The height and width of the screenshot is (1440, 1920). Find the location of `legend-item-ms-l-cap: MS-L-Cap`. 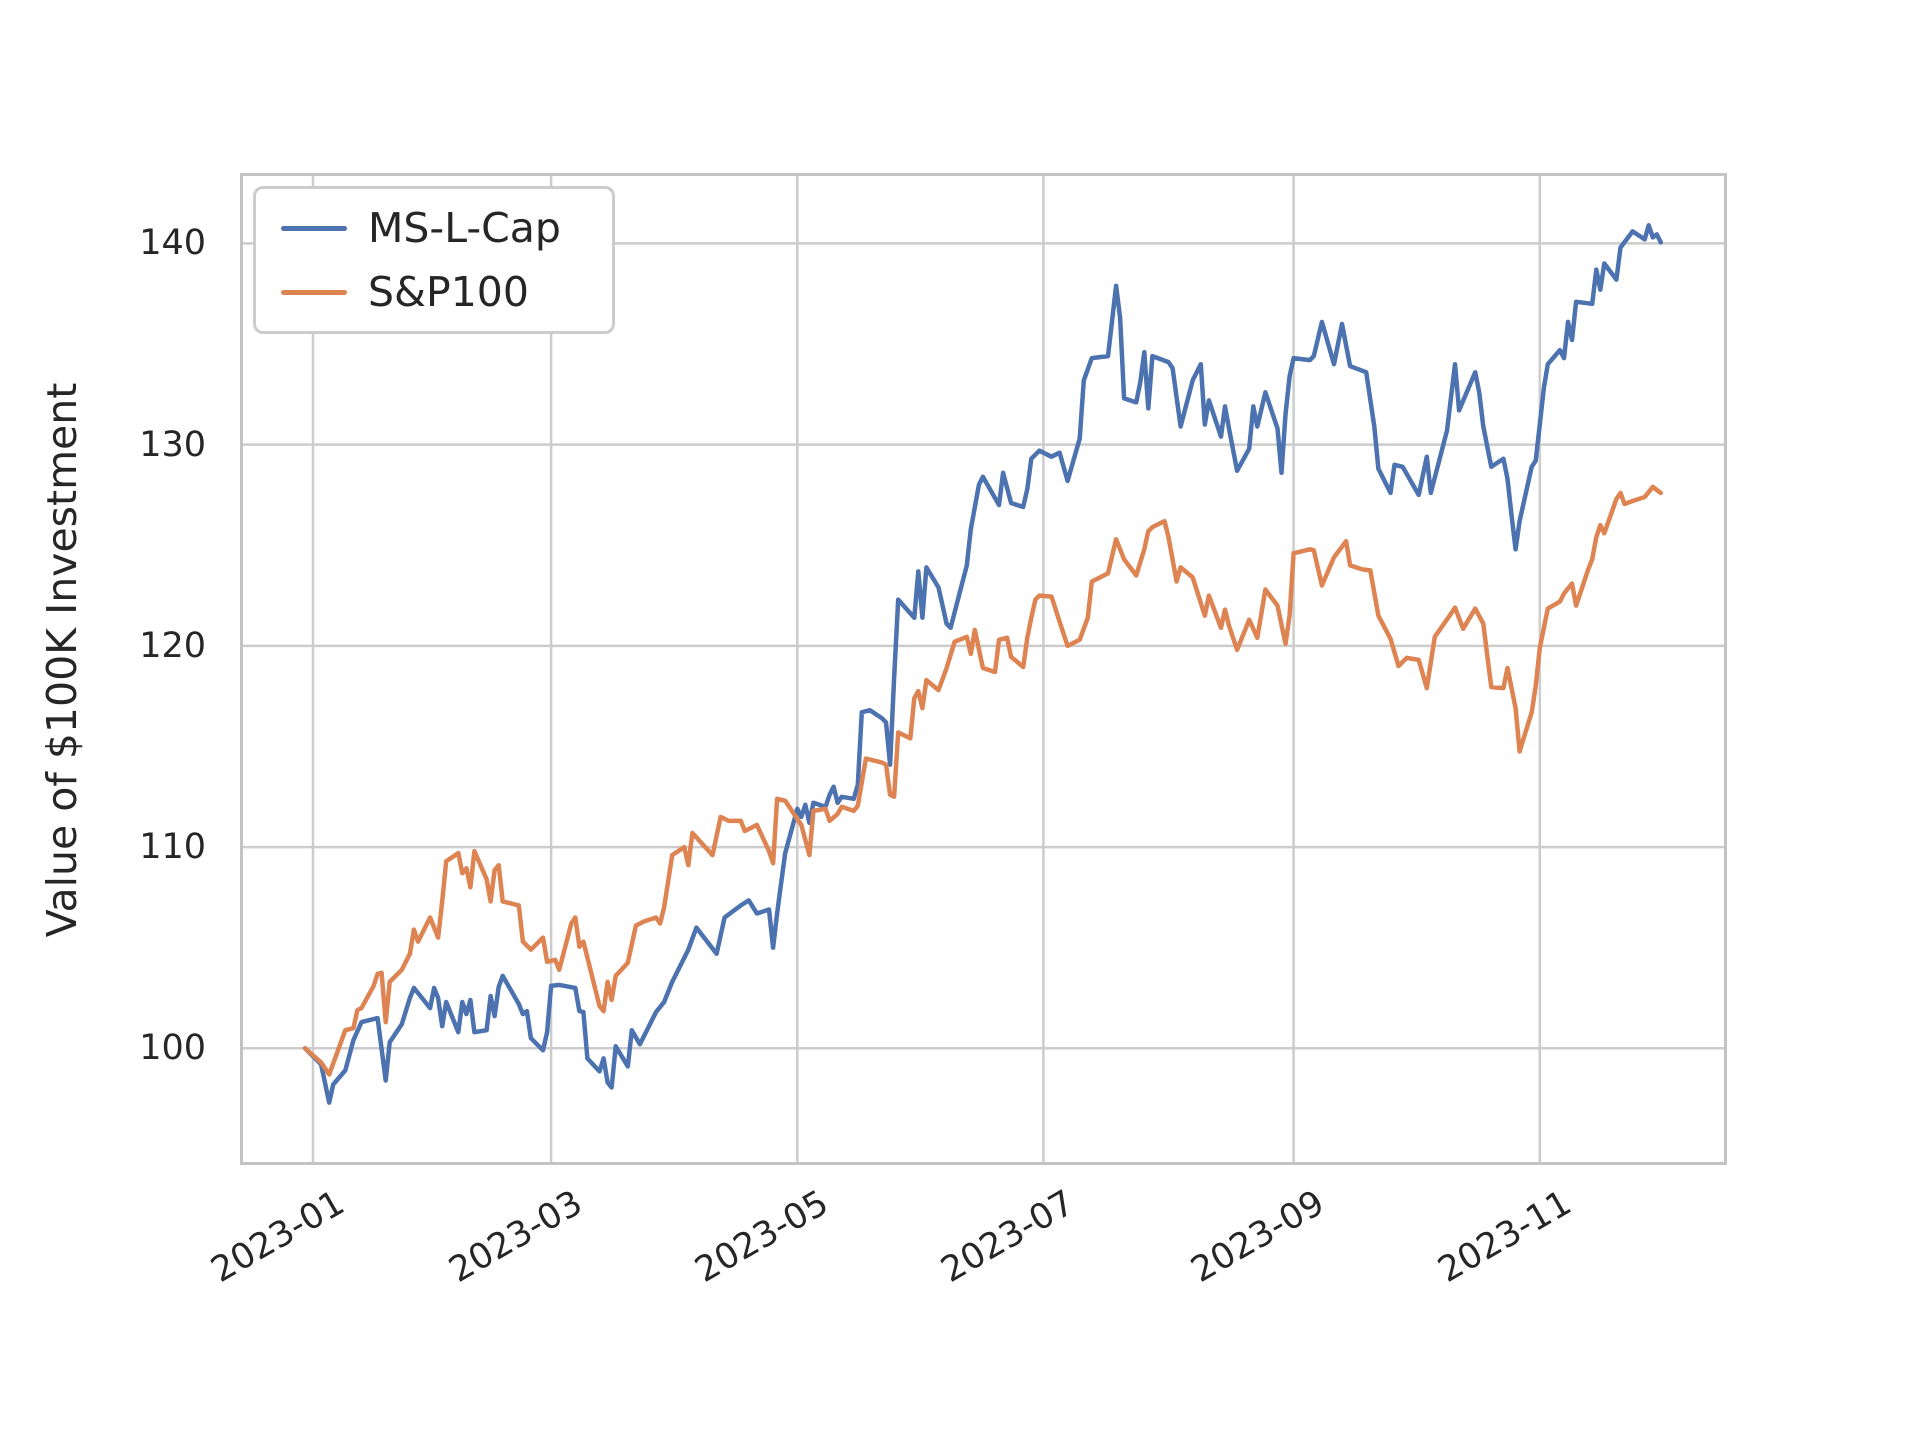

legend-item-ms-l-cap: MS-L-Cap is located at coordinates (434, 228).